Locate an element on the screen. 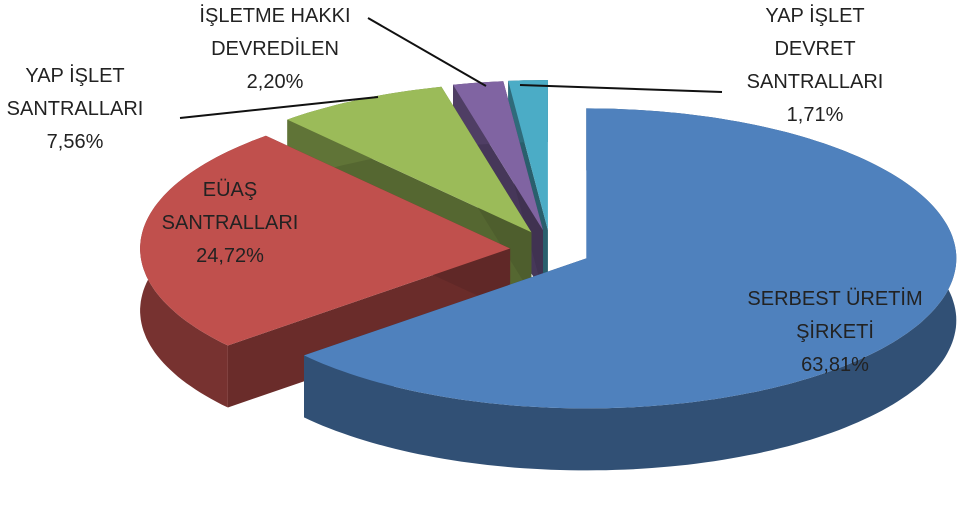 The width and height of the screenshot is (976, 521). category-label: İŞLETME HAKKI DEVREDİLEN is located at coordinates (274, 32).